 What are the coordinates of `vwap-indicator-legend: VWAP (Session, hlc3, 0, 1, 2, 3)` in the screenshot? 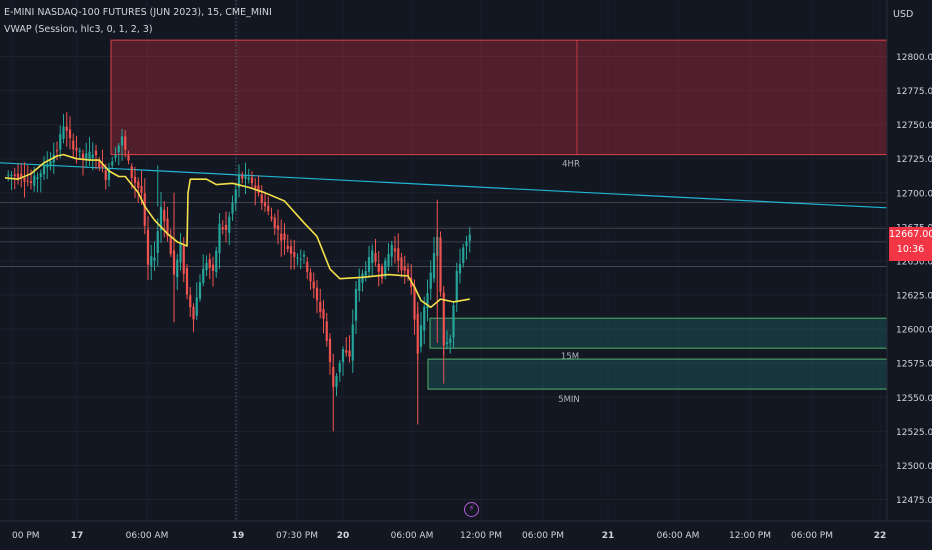 It's located at (78, 29).